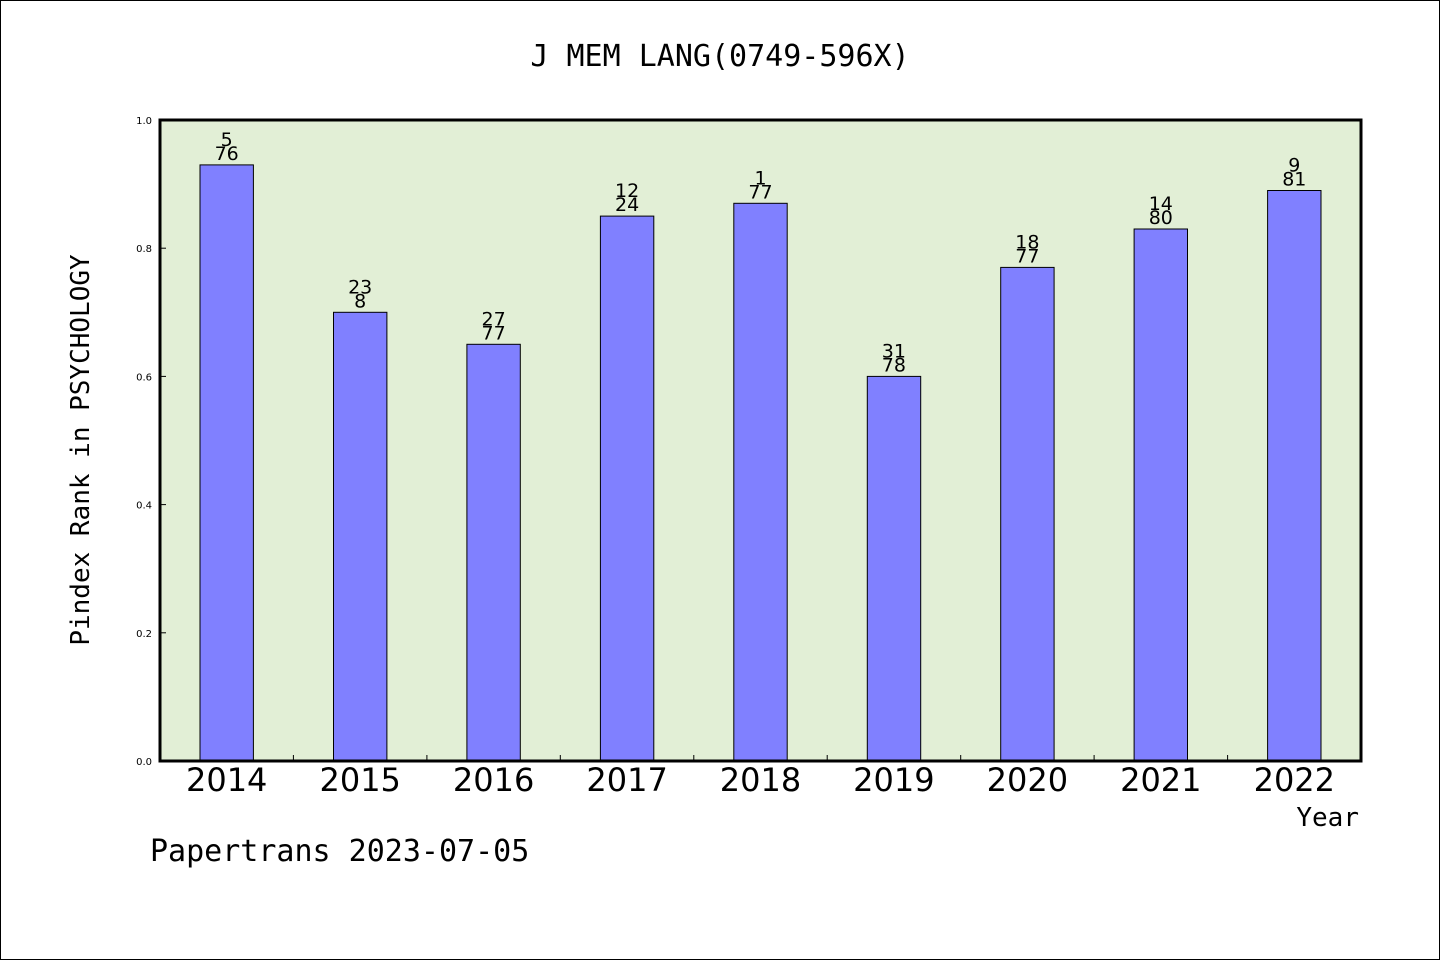  What do you see at coordinates (894, 365) in the screenshot?
I see `total-label: 78` at bounding box center [894, 365].